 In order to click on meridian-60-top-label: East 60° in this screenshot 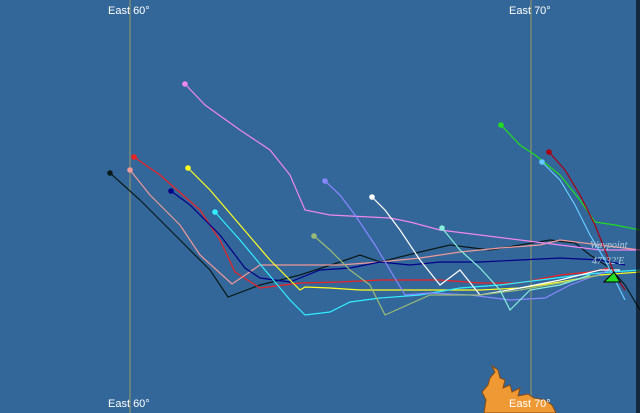, I will do `click(129, 11)`.